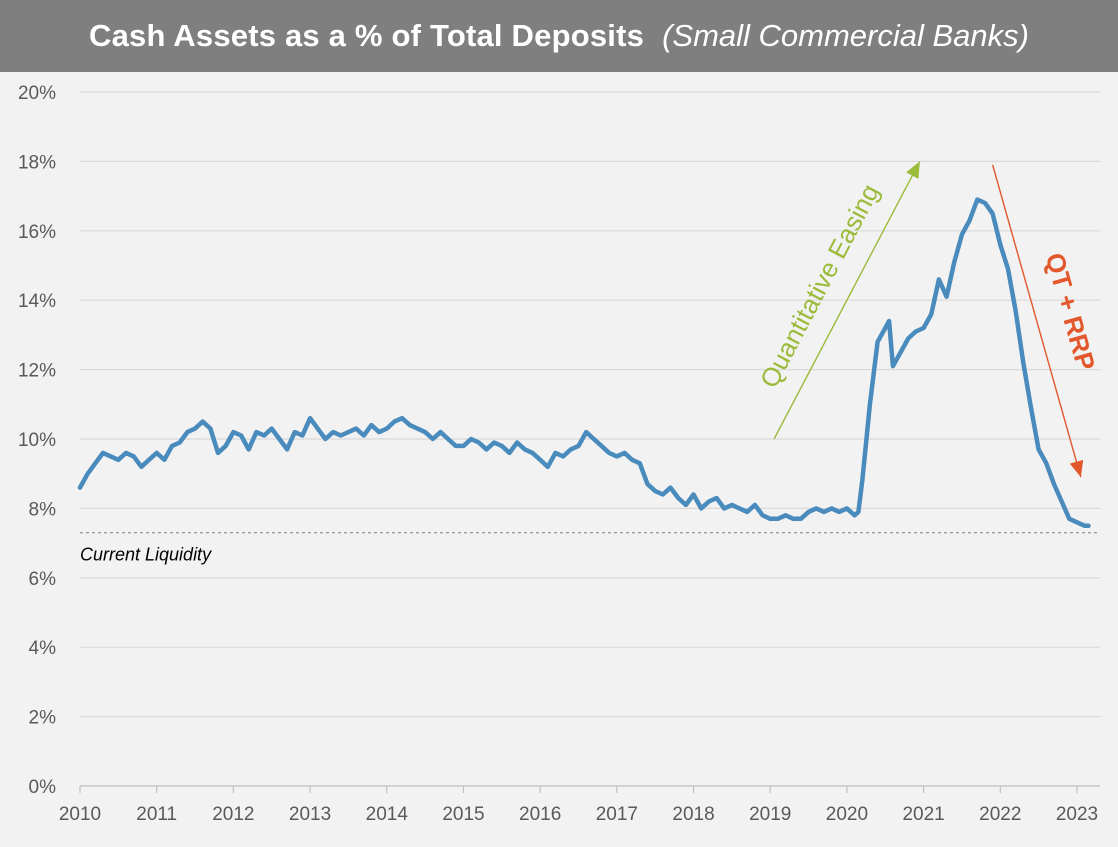 This screenshot has height=847, width=1118. What do you see at coordinates (845, 35) in the screenshot?
I see `chart-subtitle: (Small Commercial Banks)` at bounding box center [845, 35].